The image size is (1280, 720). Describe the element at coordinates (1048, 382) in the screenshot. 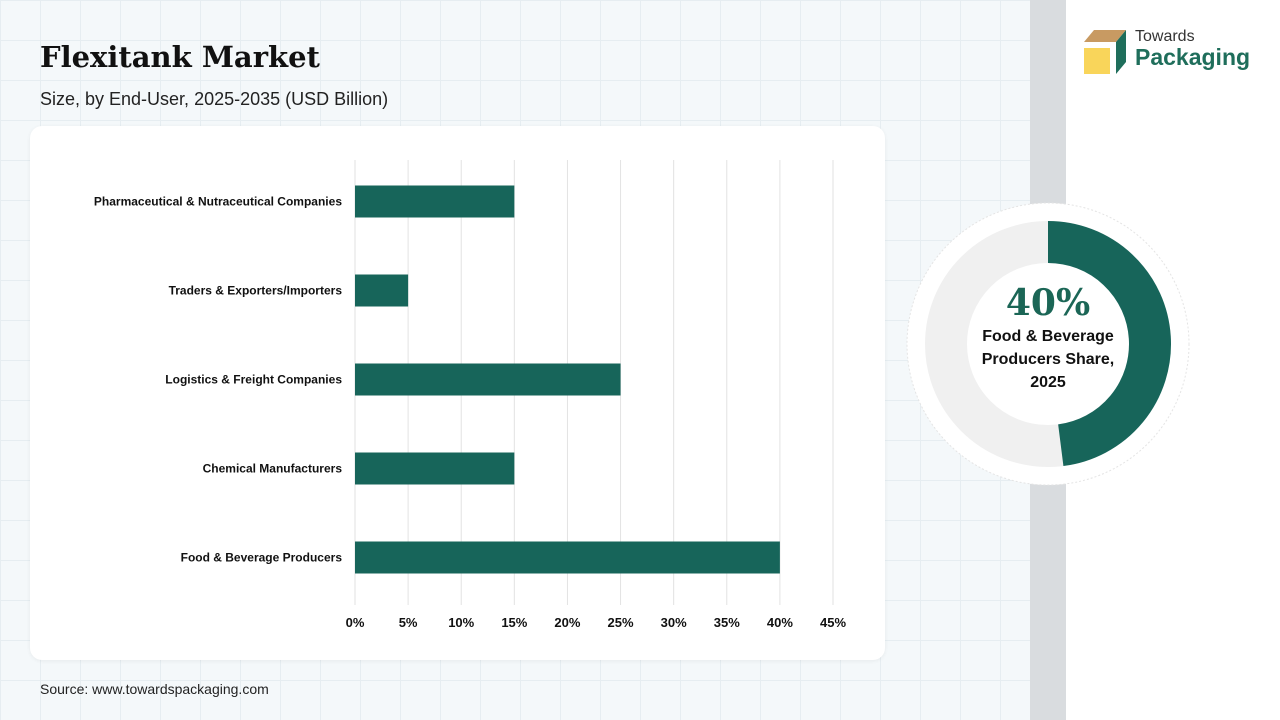

I see `donut-label-line: 2025` at that location.